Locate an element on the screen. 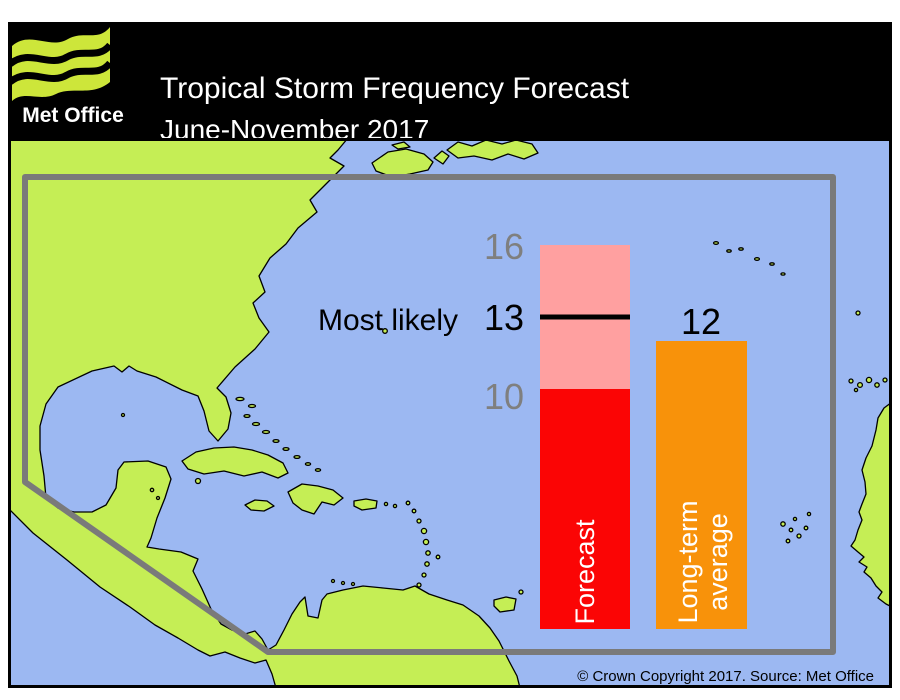  madeira-island is located at coordinates (858, 313).